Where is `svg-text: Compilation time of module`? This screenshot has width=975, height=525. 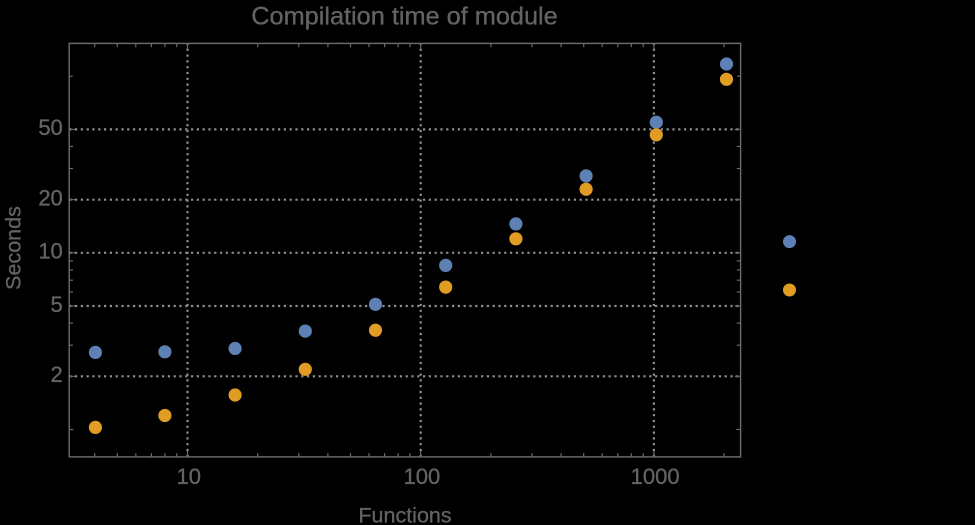
svg-text: Compilation time of module is located at coordinates (404, 17).